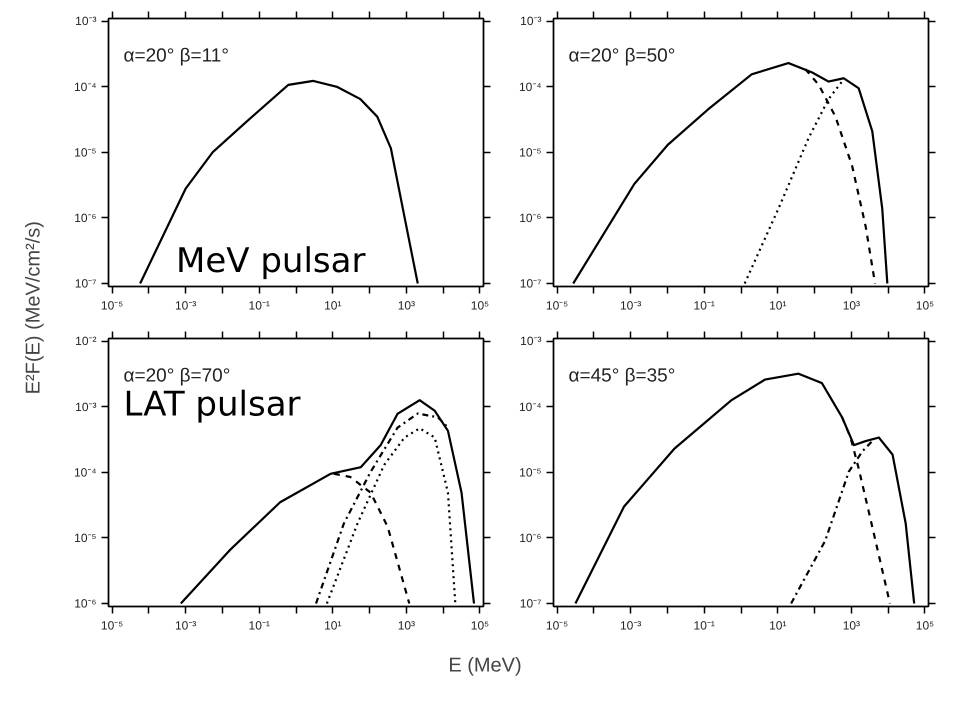 This screenshot has width=971, height=708. Describe the element at coordinates (485, 665) in the screenshot. I see `x-axis-title: E (MeV)` at that location.